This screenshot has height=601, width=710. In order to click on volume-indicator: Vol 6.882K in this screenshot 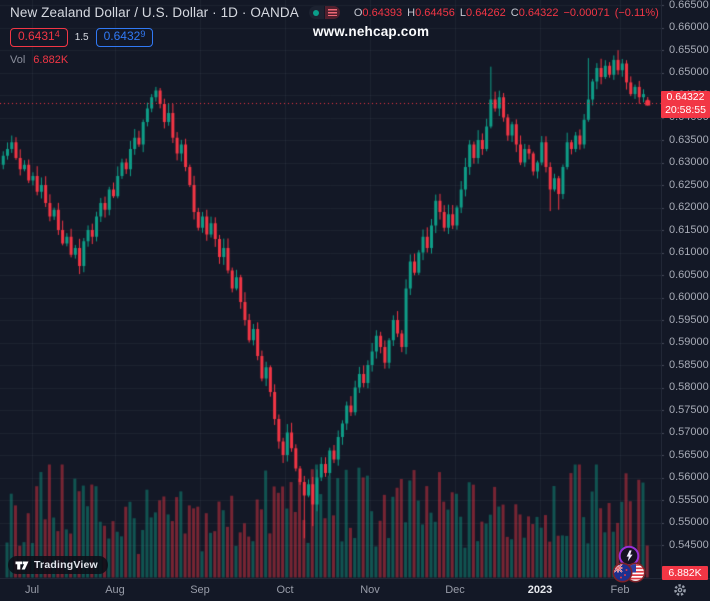, I will do `click(39, 60)`.